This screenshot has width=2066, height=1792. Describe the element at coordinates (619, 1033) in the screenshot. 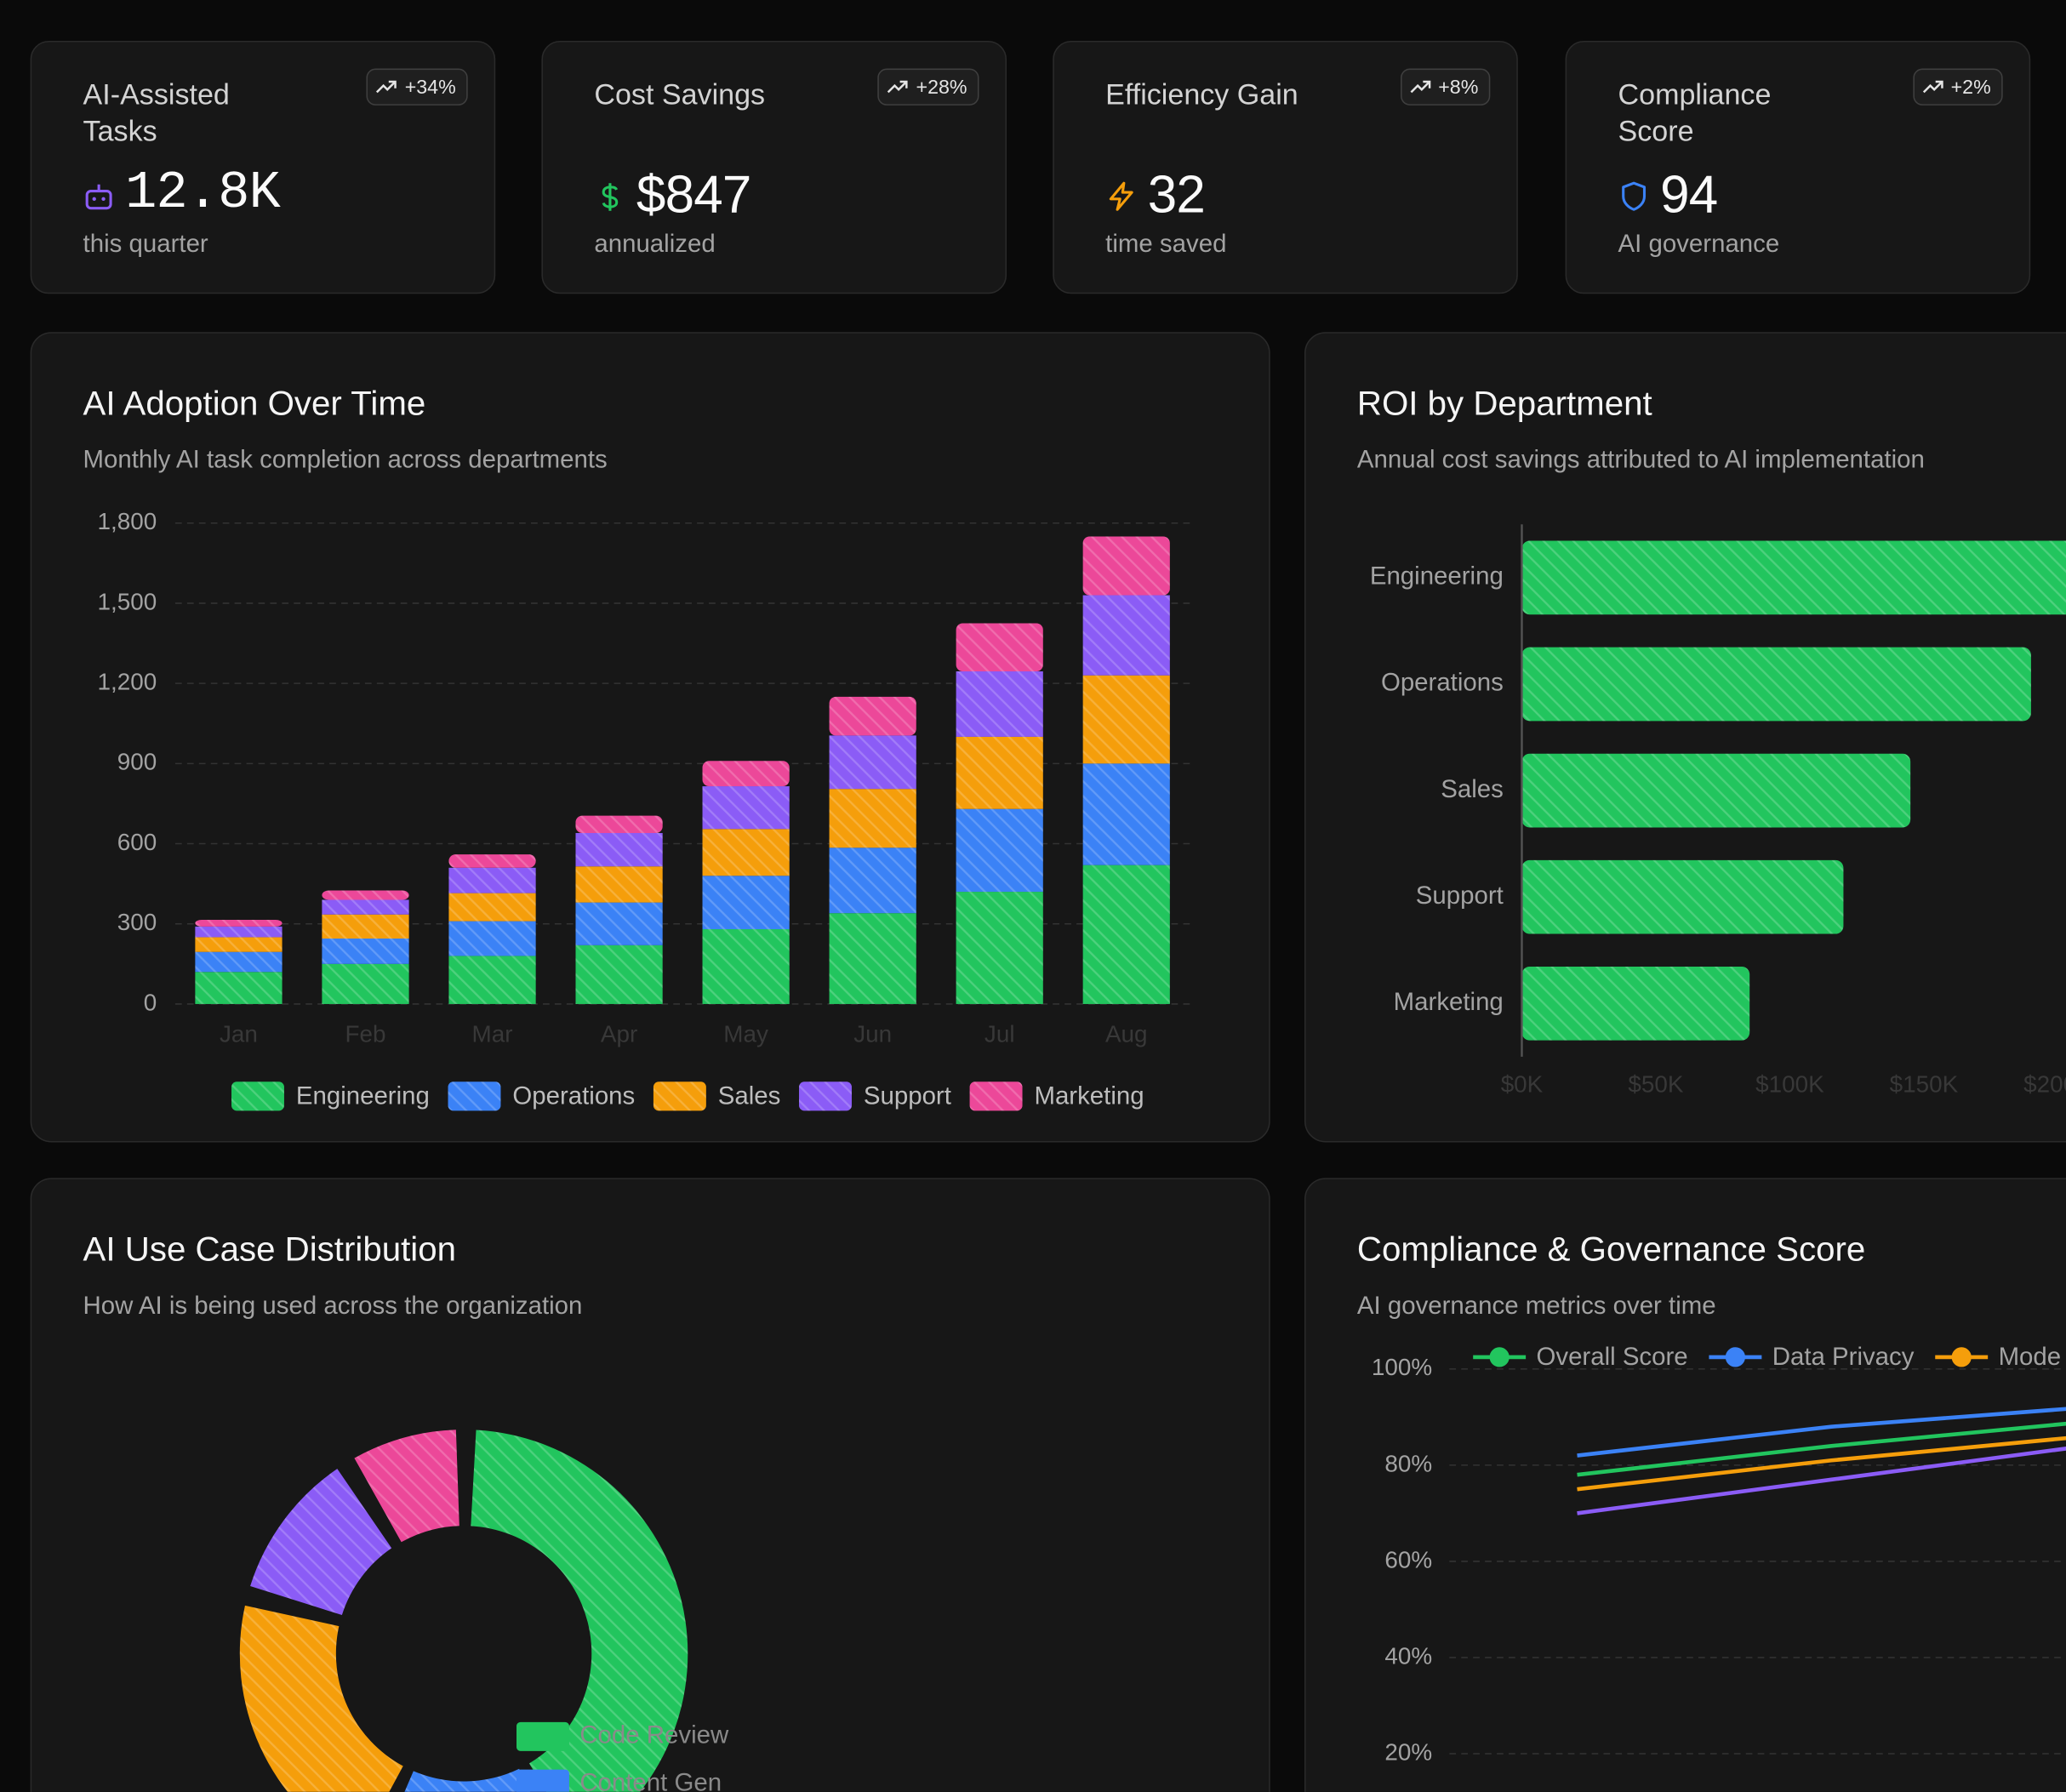

I see `x-tick-label: Apr` at that location.